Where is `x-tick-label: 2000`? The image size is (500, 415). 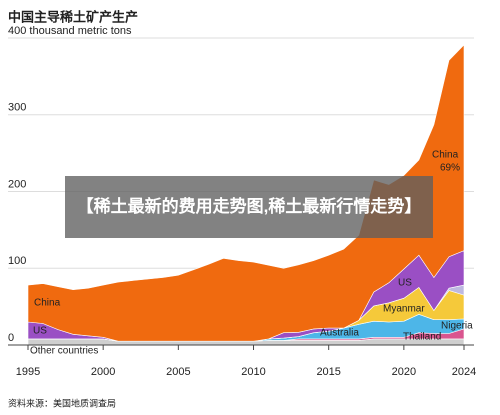 x-tick-label: 2000 is located at coordinates (103, 372).